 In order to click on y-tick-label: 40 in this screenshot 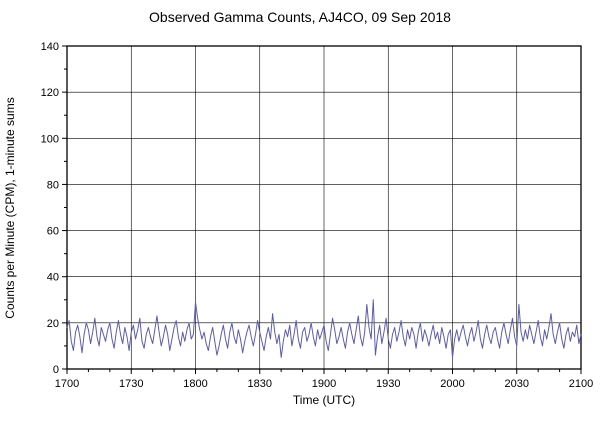, I will do `click(53, 278)`.